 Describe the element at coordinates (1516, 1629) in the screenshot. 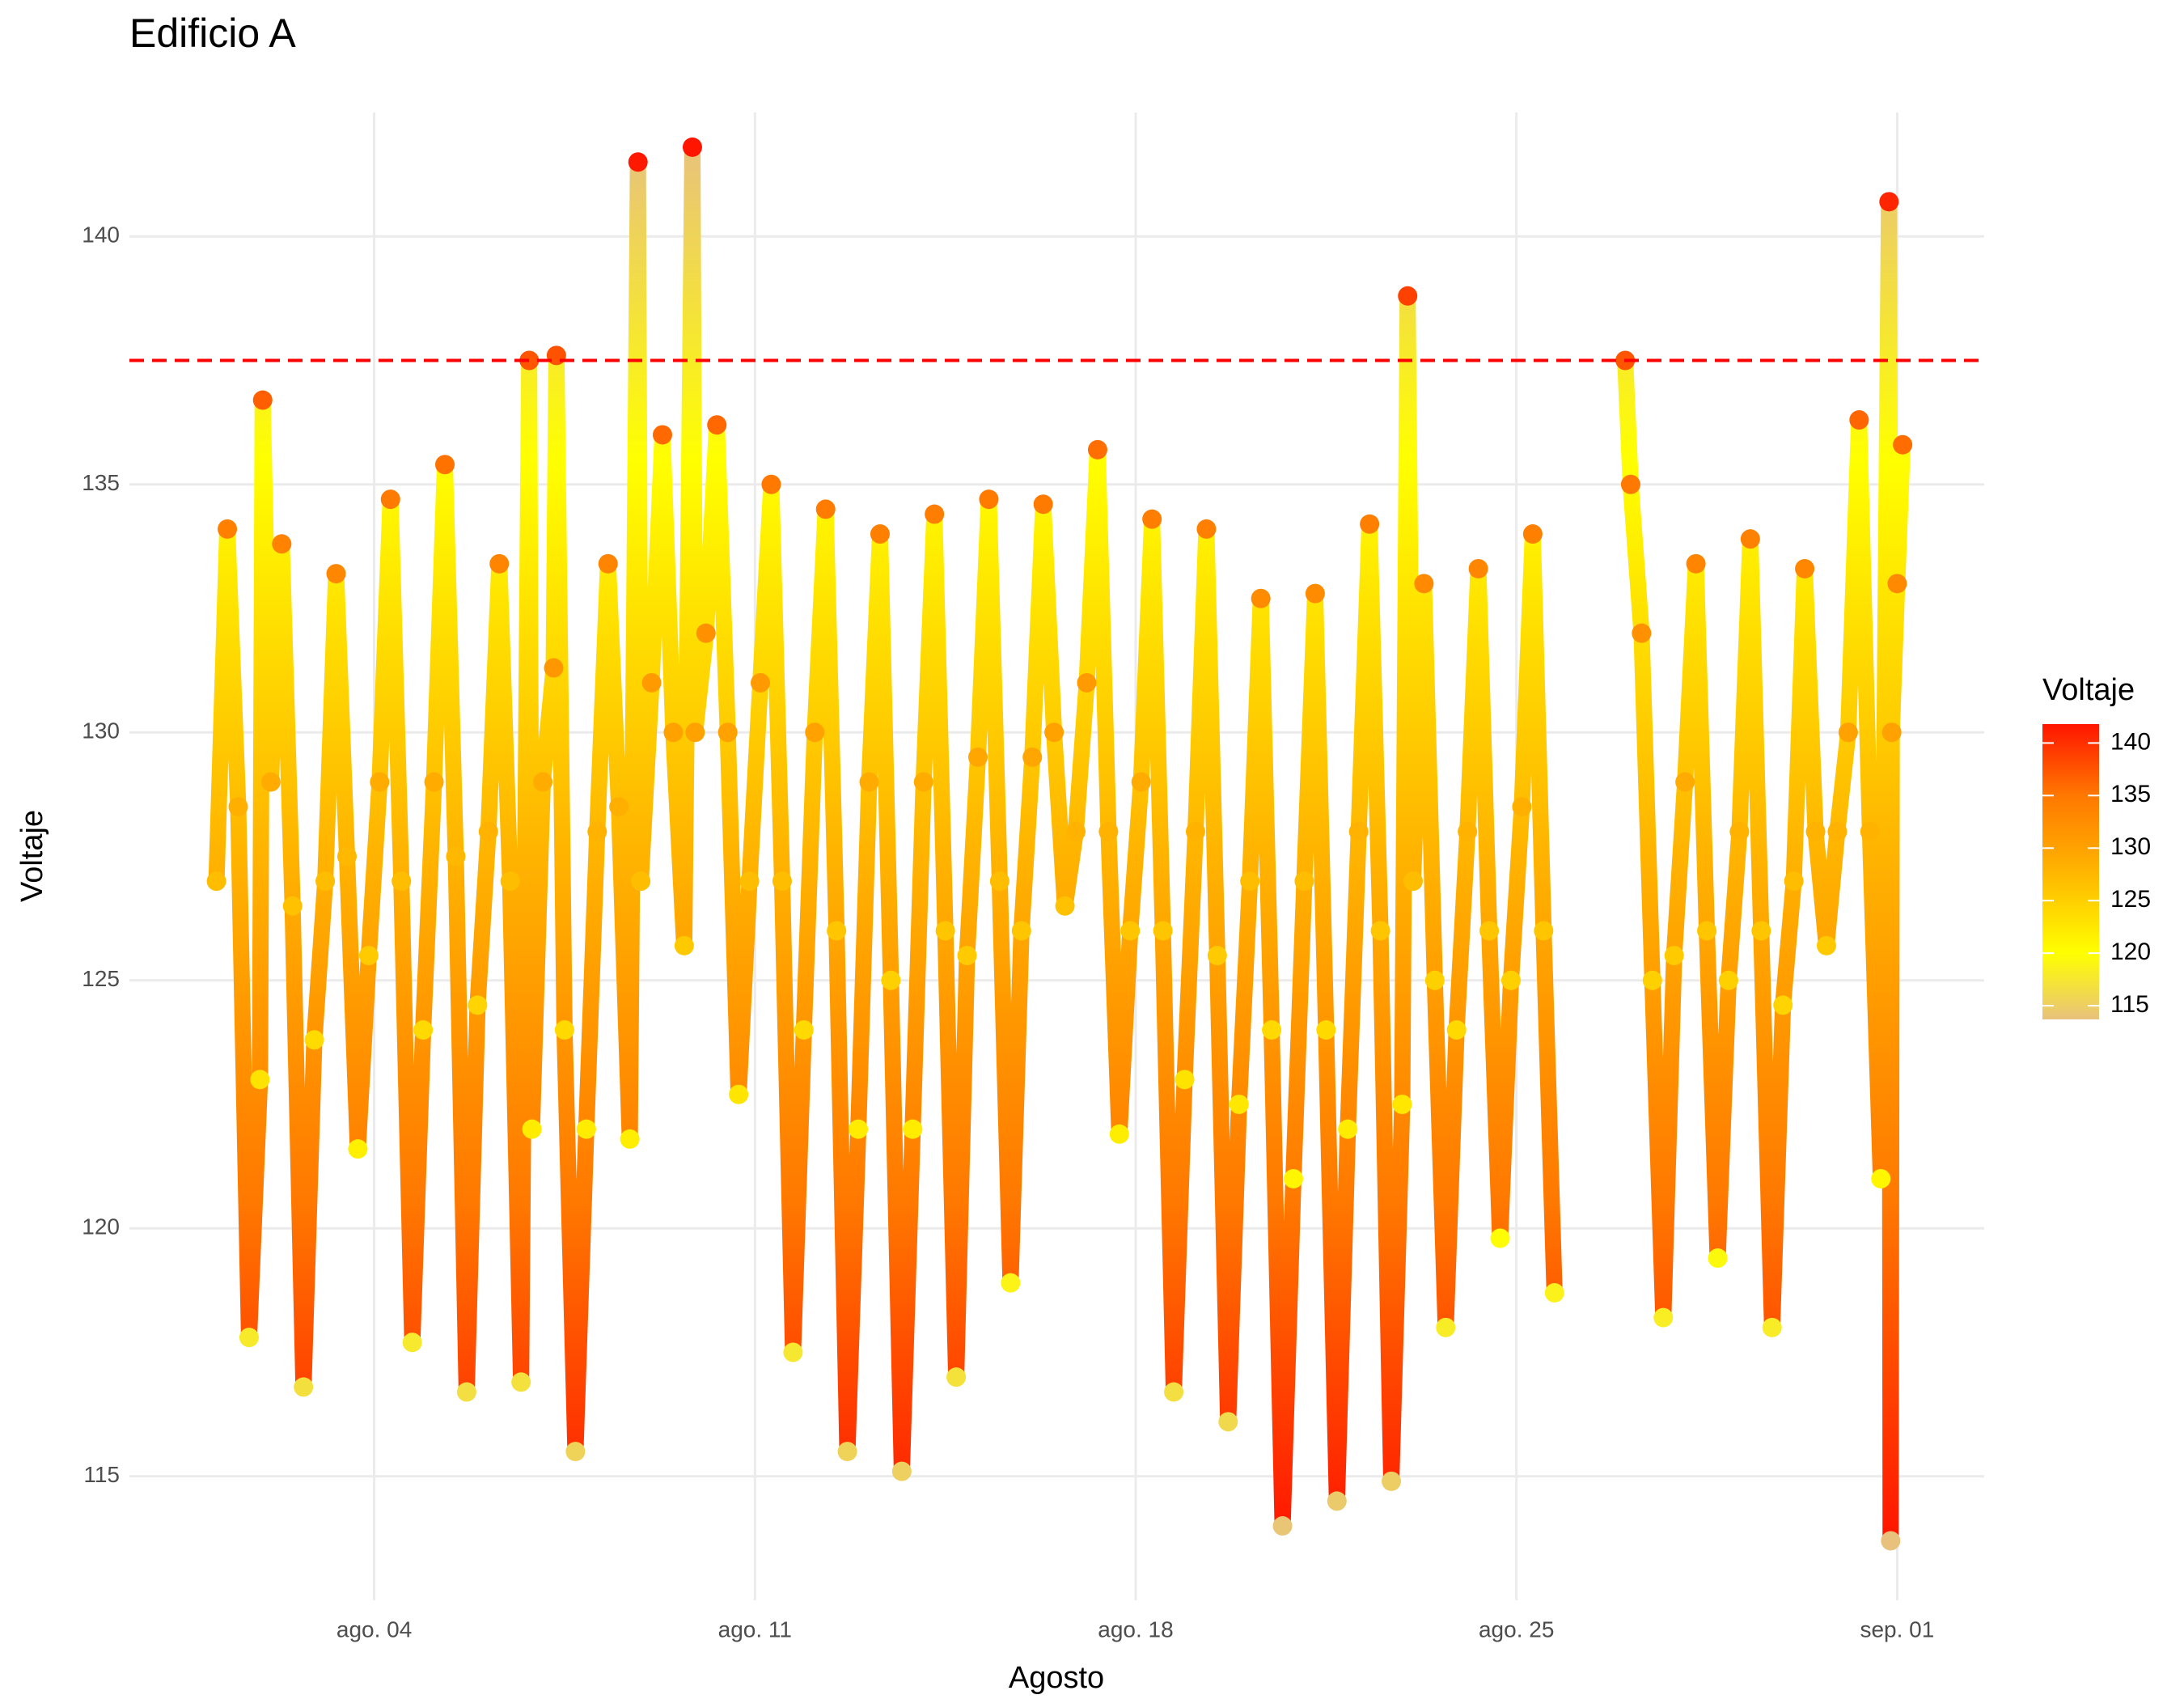

I see `x-tick-label: ago. 25` at that location.